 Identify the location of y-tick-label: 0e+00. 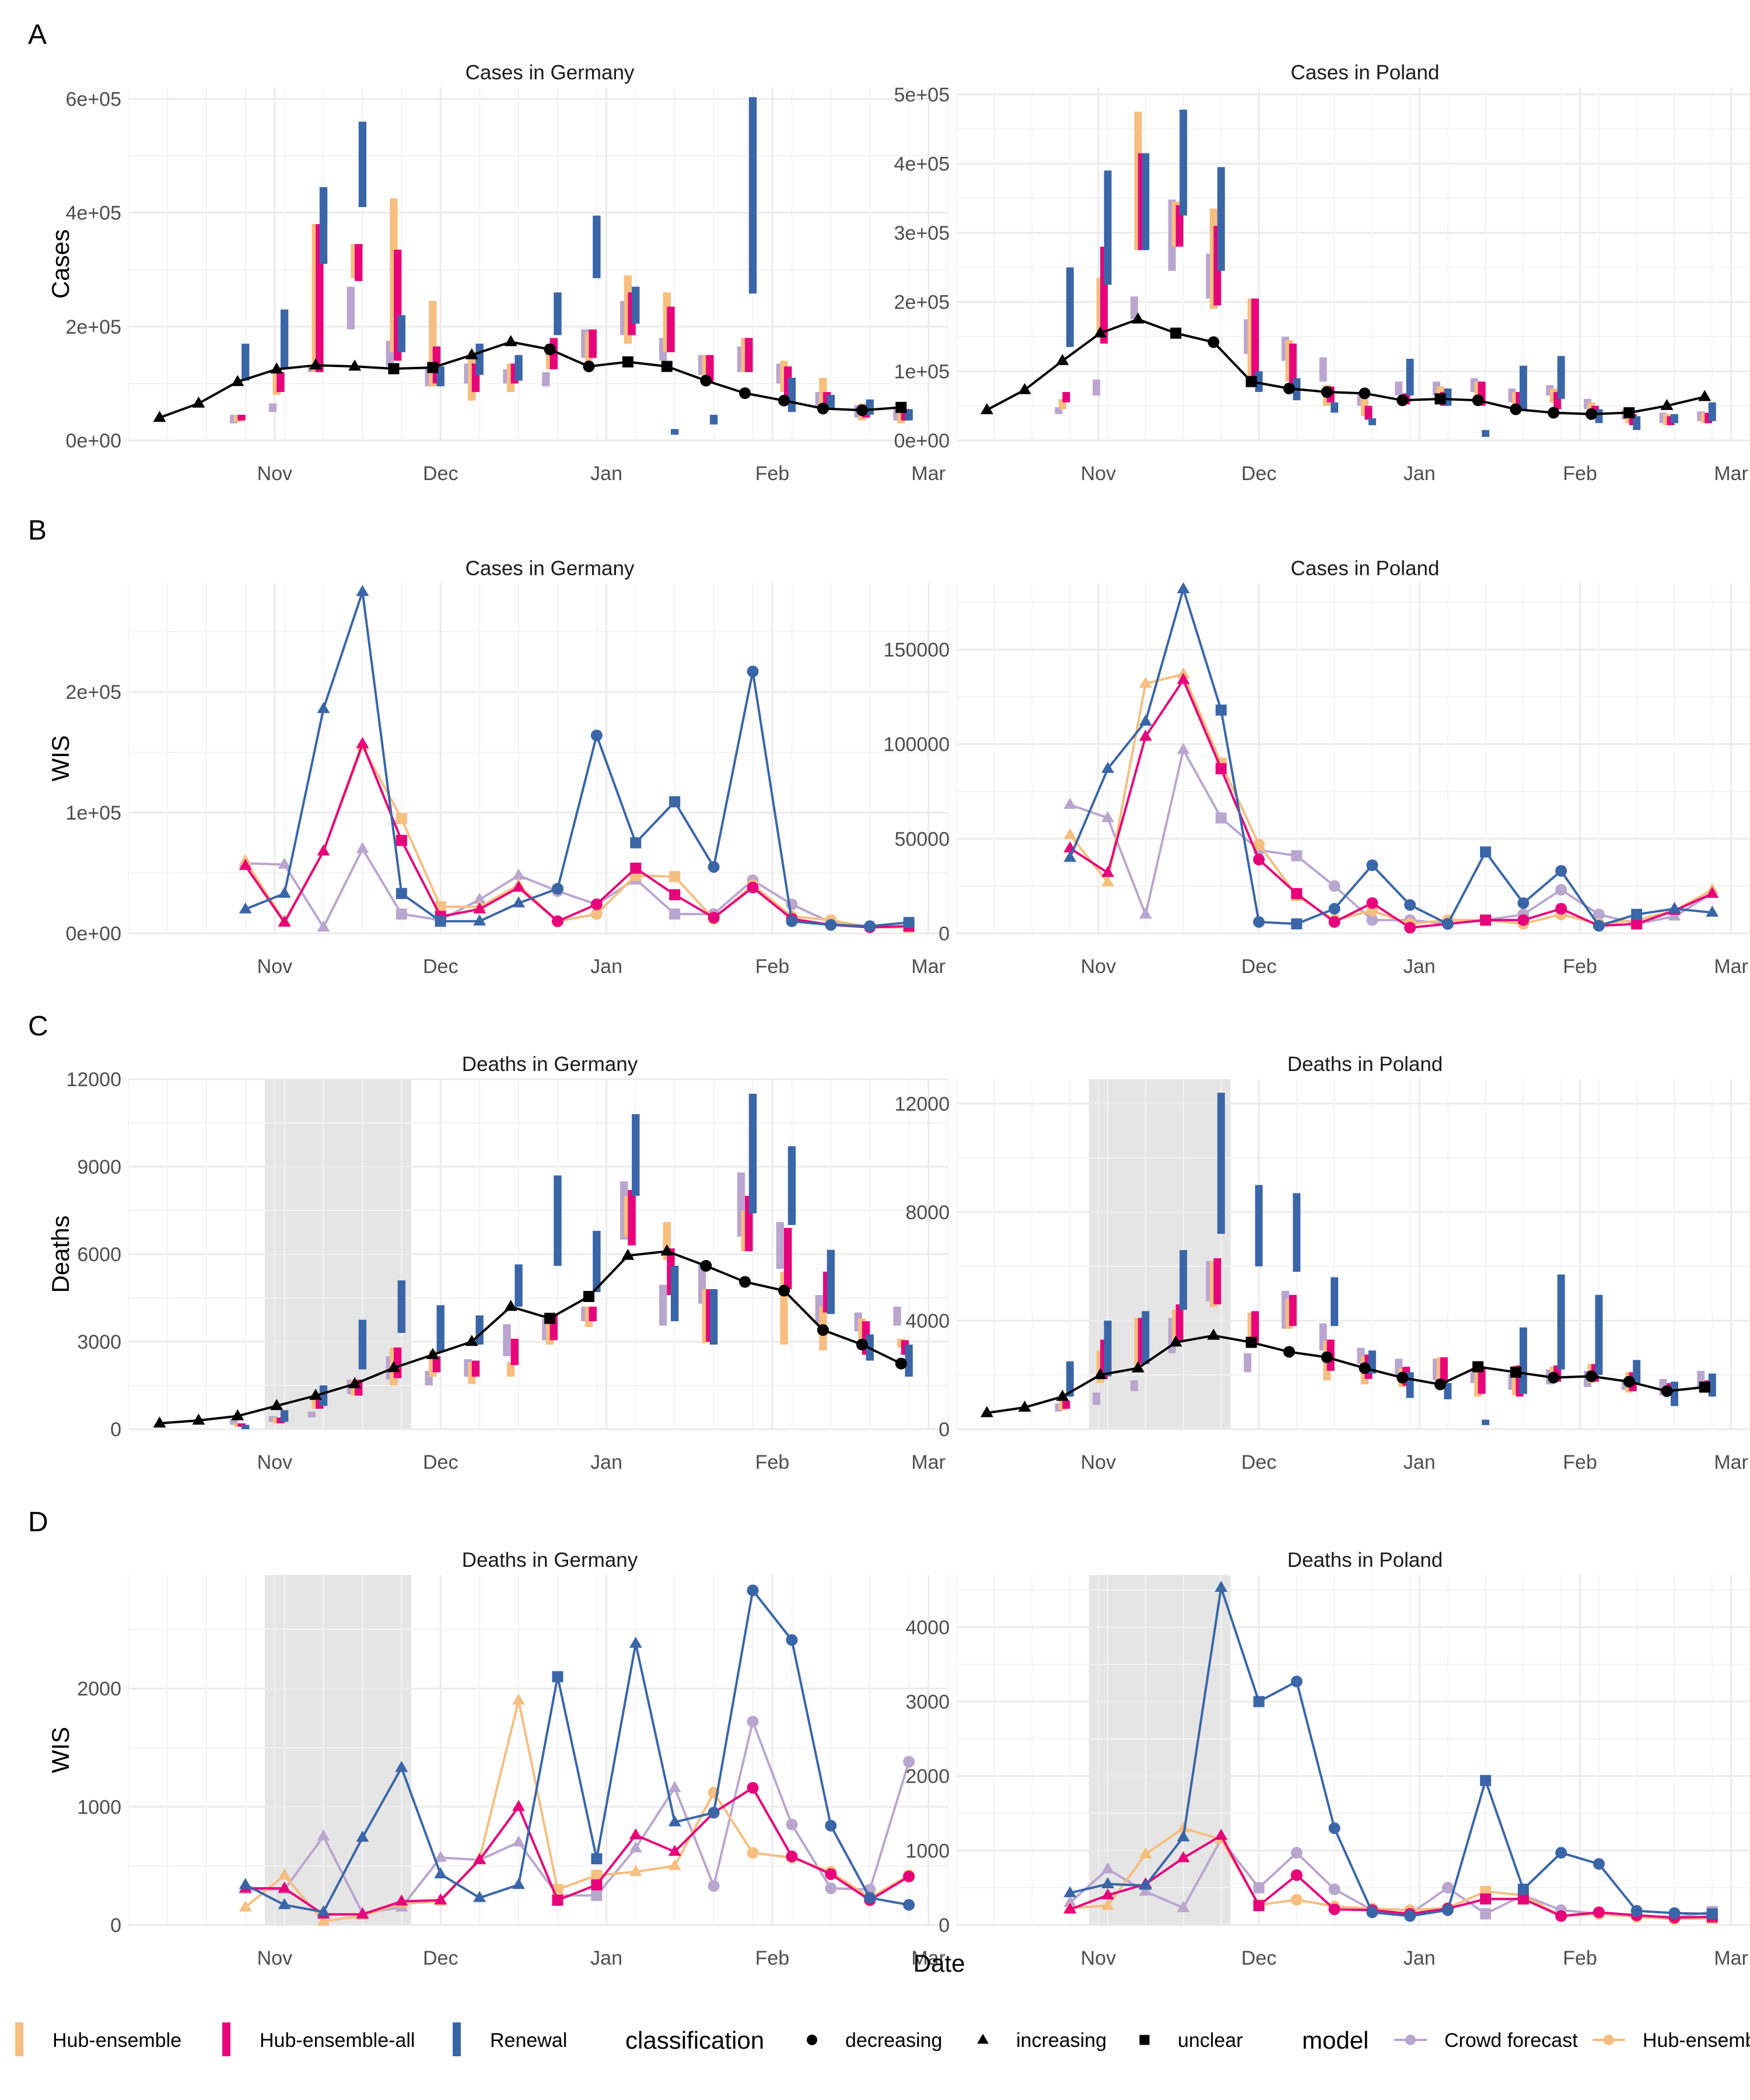
(94, 934).